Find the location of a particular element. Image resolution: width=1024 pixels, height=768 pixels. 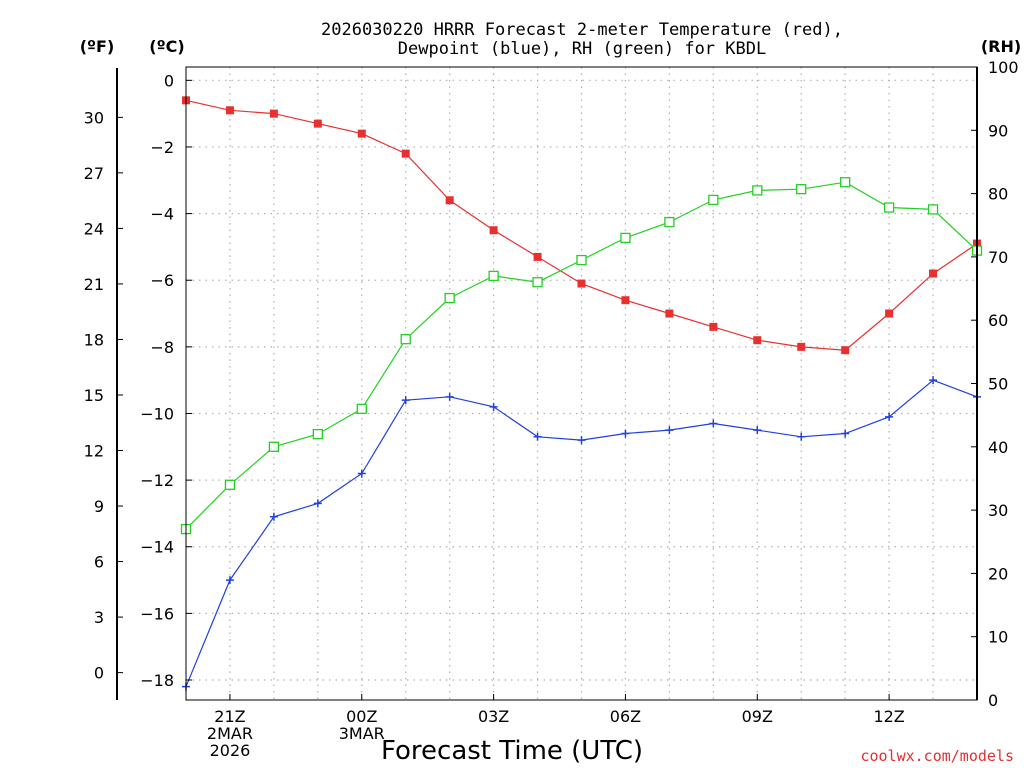

rh-tick-label: 40 is located at coordinates (998, 447).